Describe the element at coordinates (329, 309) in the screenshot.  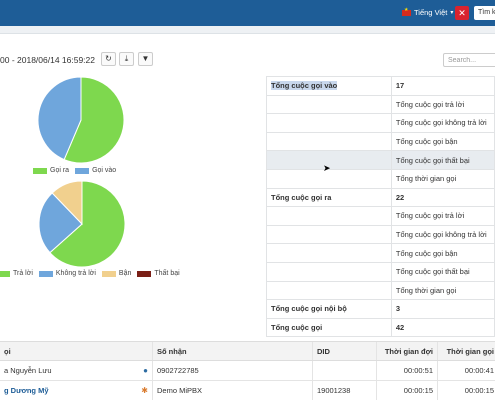
I see `stats-label: Tổng cuộc gọi nội bộ` at that location.